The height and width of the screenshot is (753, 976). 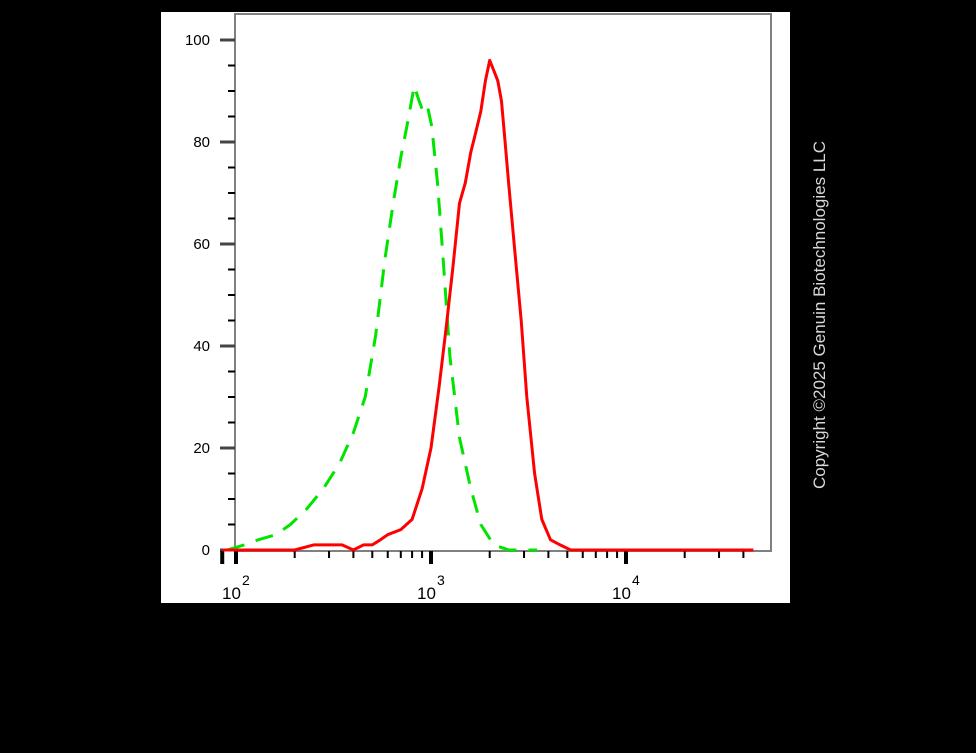 I want to click on svg-text: 4, so click(x=636, y=580).